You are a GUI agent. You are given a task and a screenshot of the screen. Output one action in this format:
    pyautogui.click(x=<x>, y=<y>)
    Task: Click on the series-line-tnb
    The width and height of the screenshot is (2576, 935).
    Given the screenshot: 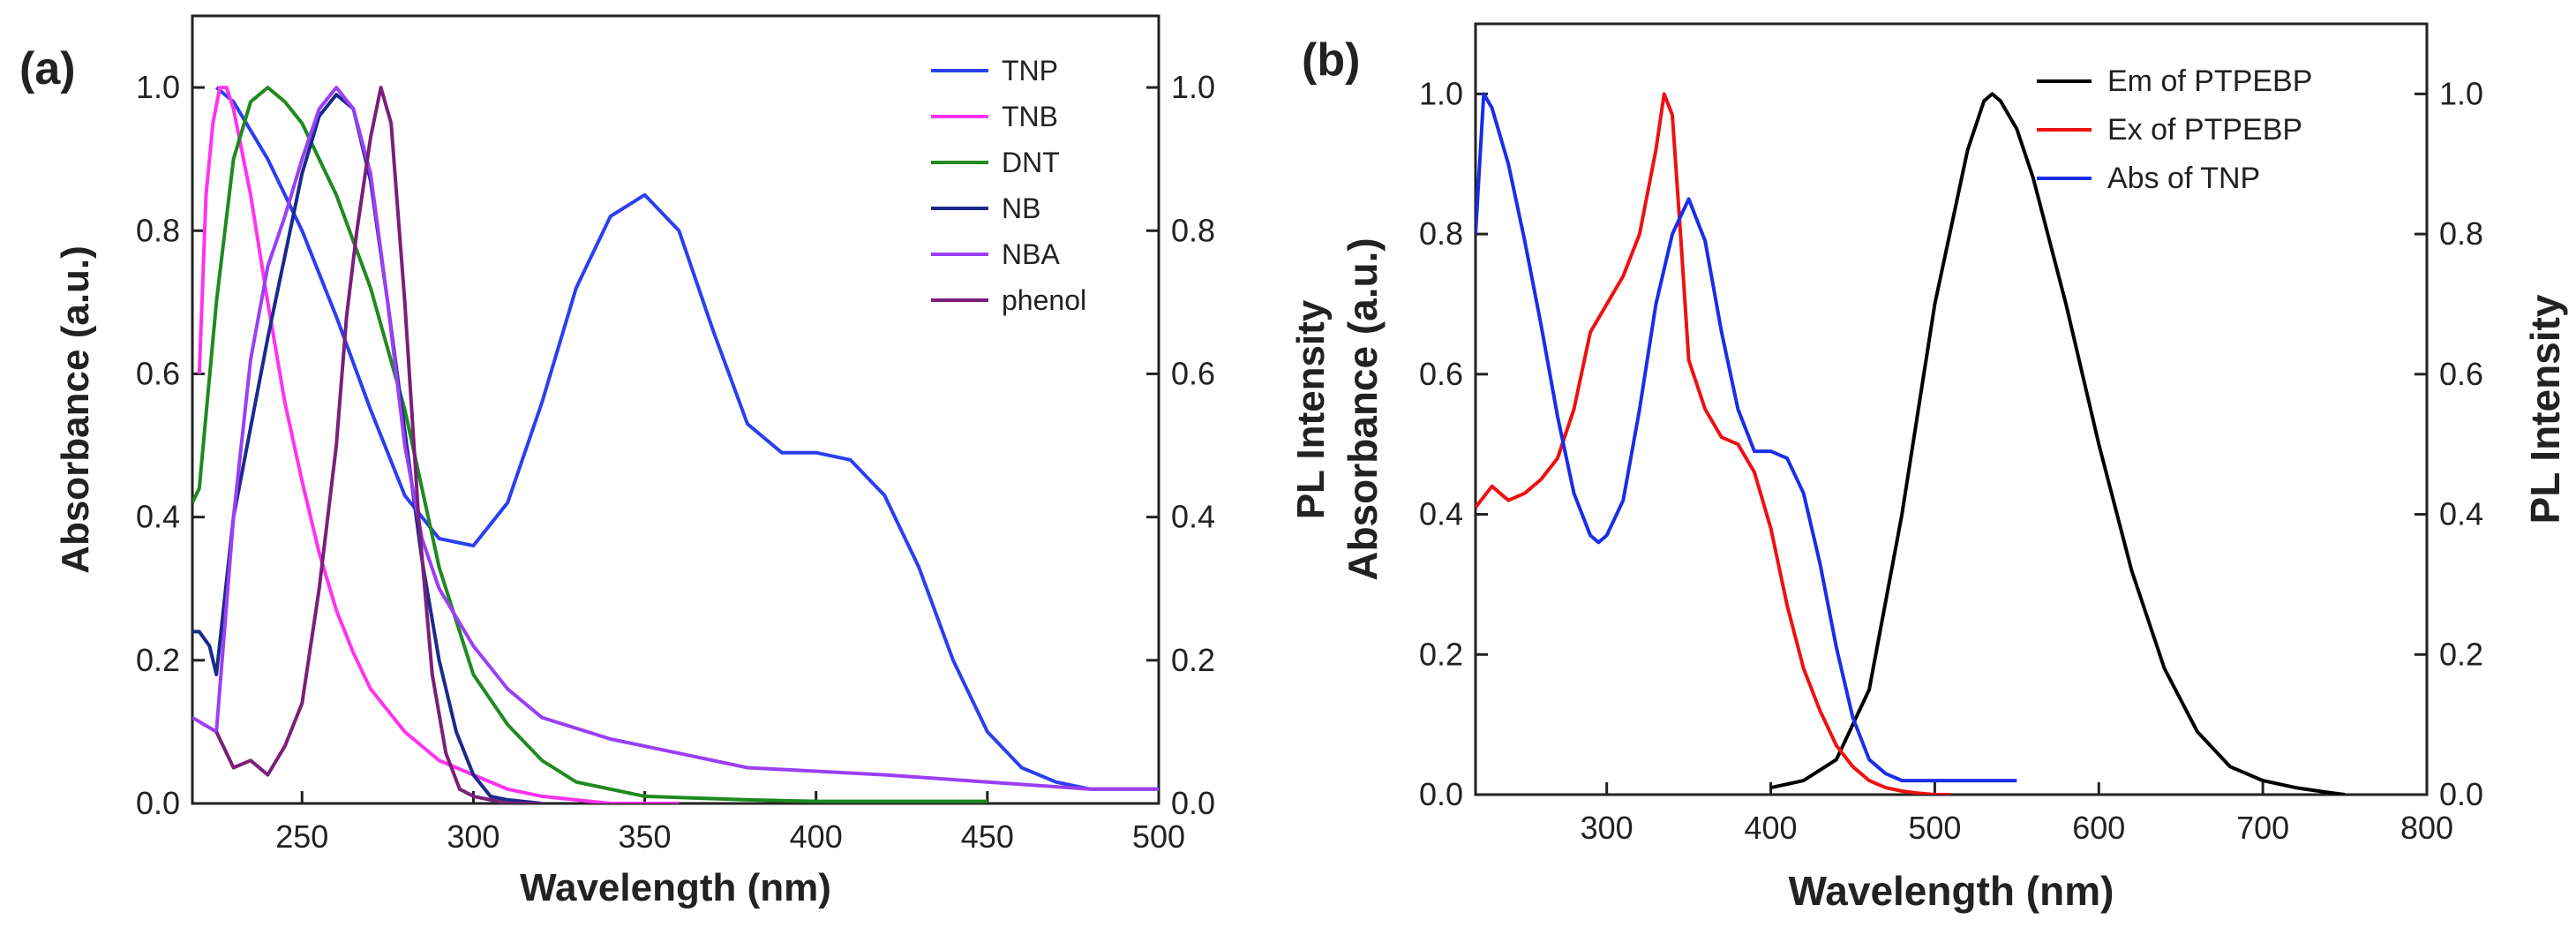 What is the action you would take?
    pyautogui.click(x=438, y=444)
    